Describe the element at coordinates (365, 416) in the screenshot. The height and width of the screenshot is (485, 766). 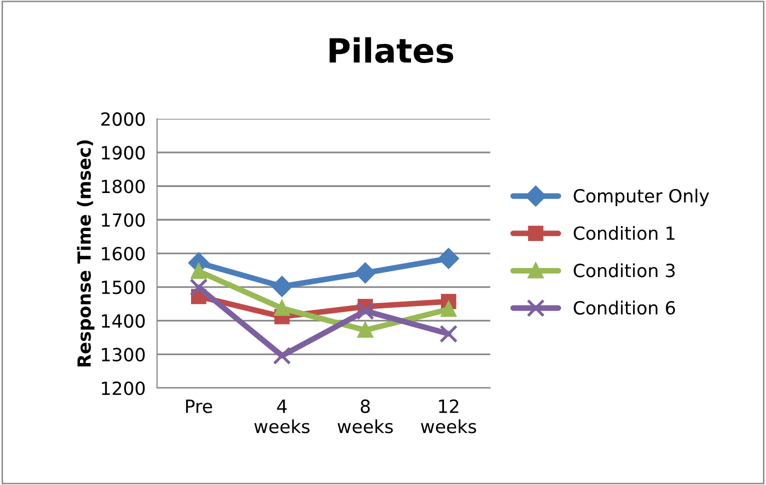
I see `x-tick-label: 8 weeks` at that location.